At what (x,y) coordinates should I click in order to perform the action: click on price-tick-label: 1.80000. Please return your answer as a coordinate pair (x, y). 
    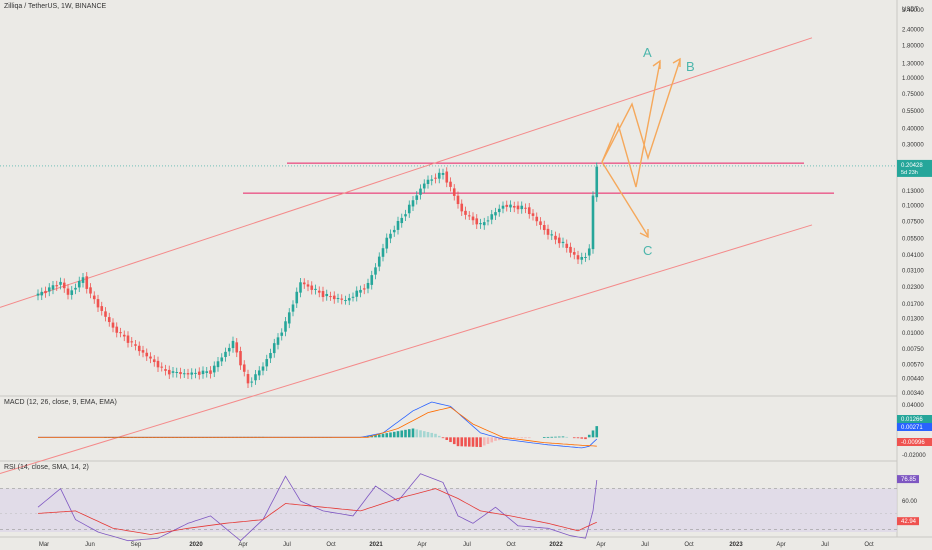
    Looking at the image, I should click on (913, 46).